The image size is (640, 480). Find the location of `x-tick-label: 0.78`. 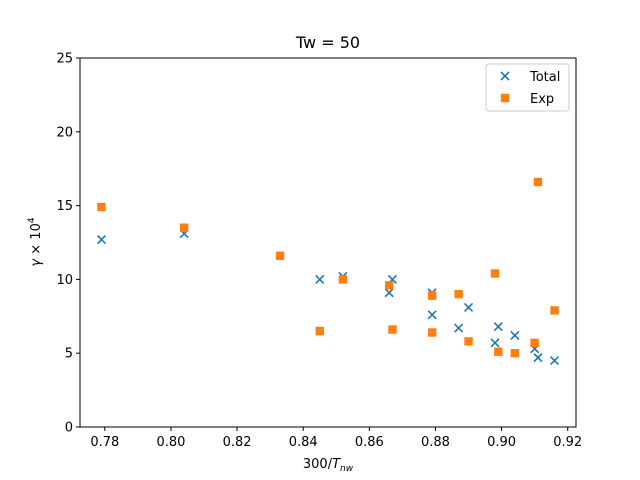

x-tick-label: 0.78 is located at coordinates (104, 442).